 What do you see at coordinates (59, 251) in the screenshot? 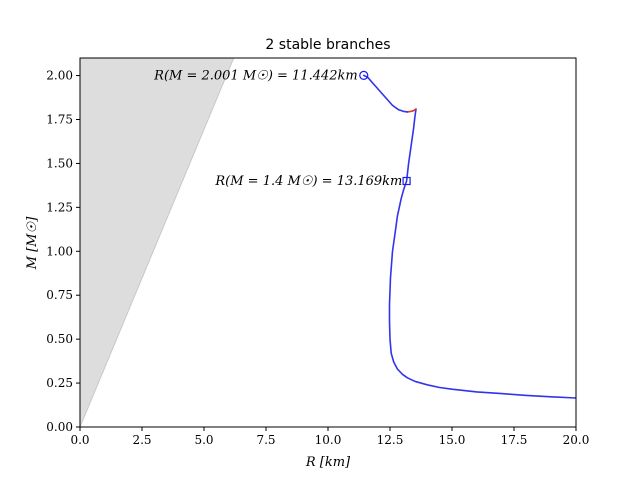
I see `y-tick-label: 1.00` at bounding box center [59, 251].